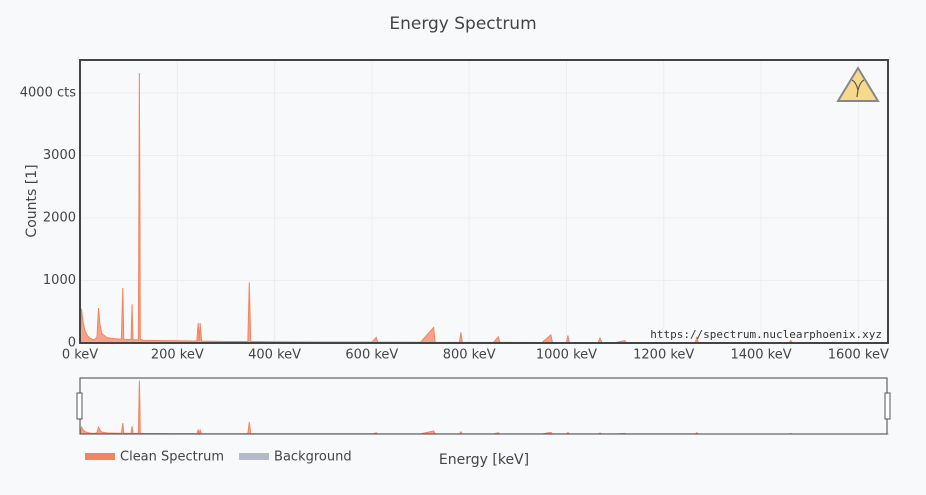 The height and width of the screenshot is (495, 926). What do you see at coordinates (313, 457) in the screenshot?
I see `legend-label: Background` at bounding box center [313, 457].